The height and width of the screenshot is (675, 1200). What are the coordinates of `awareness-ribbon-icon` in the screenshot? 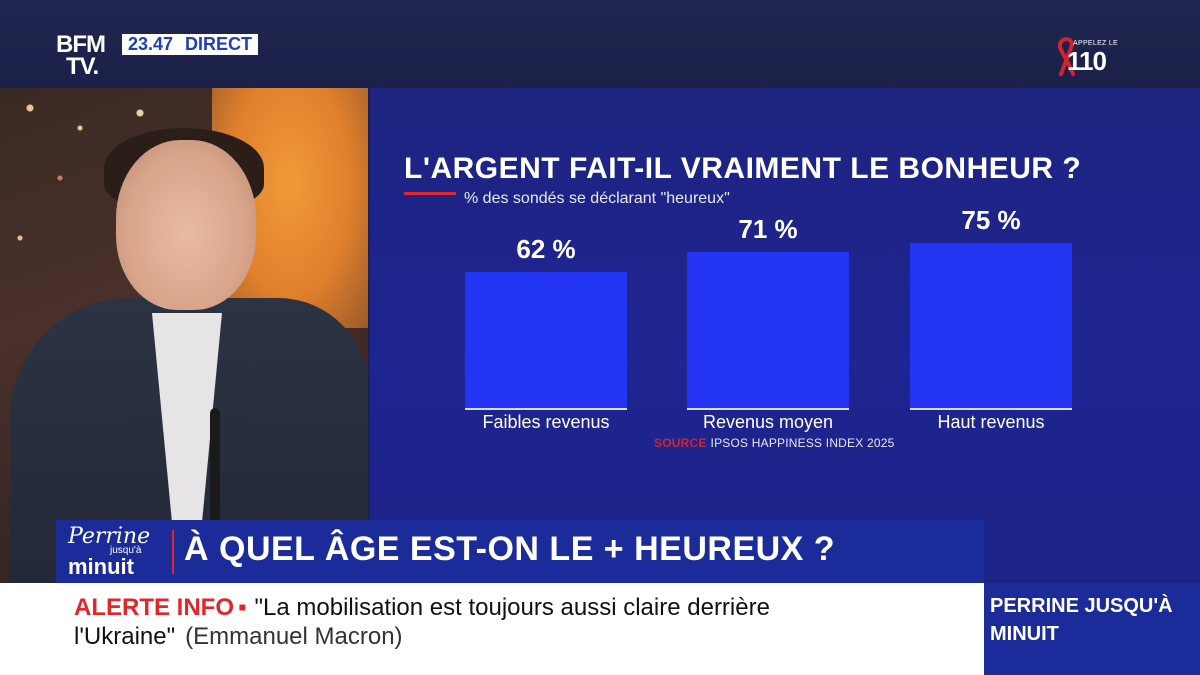 It's located at (1066, 56).